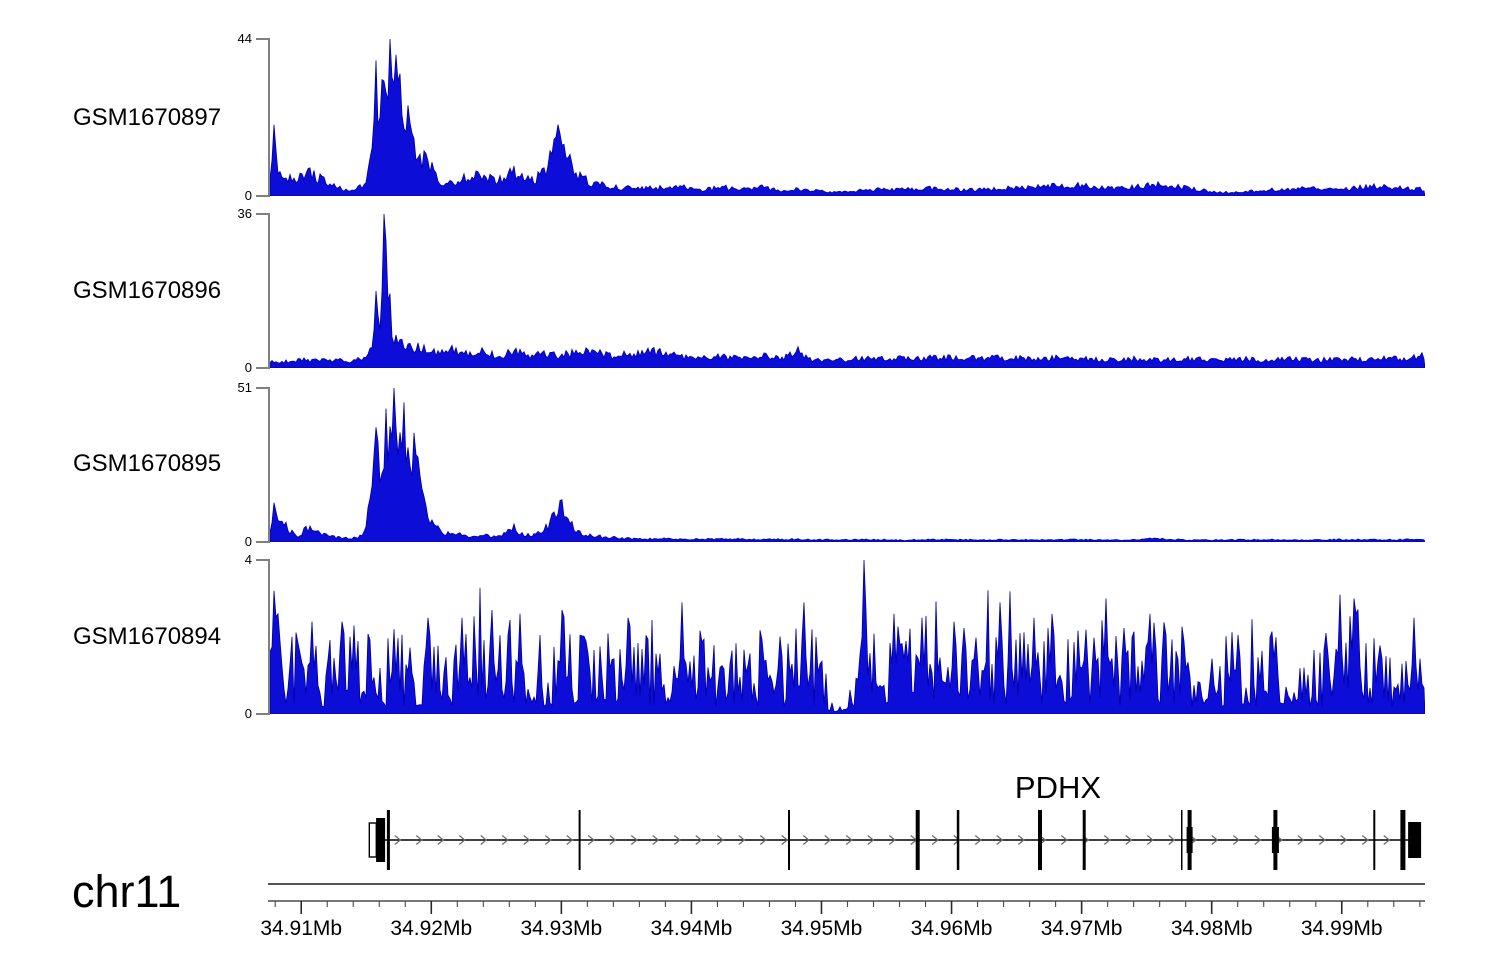 The height and width of the screenshot is (980, 1500). I want to click on track-label-gsm1670897: GSM1670897, so click(147, 117).